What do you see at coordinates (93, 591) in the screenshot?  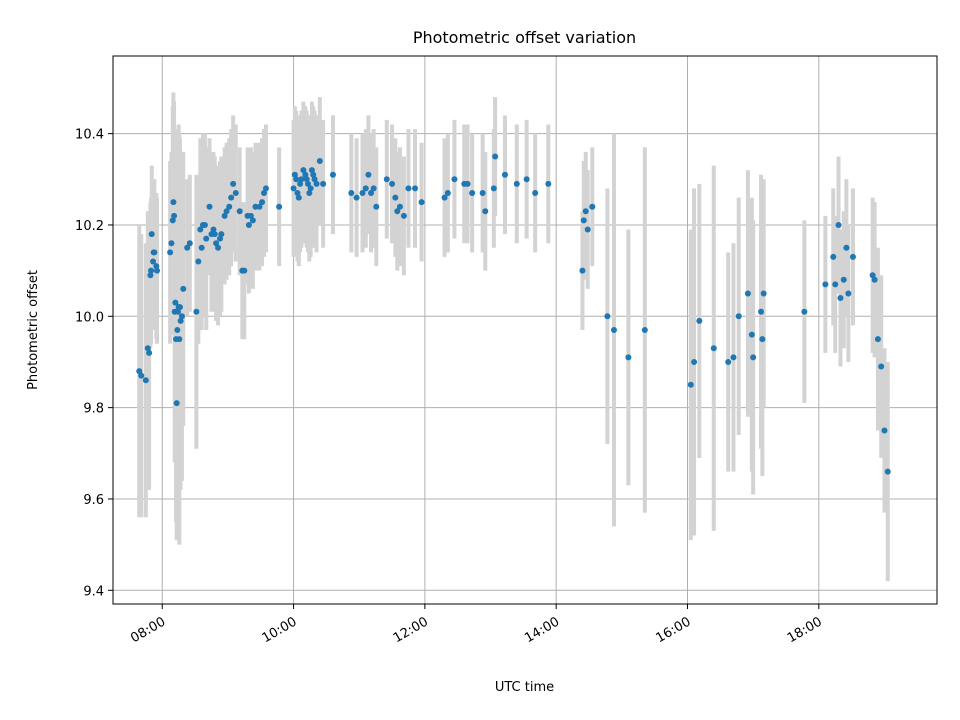 I see `y-tick-label: 9.4` at bounding box center [93, 591].